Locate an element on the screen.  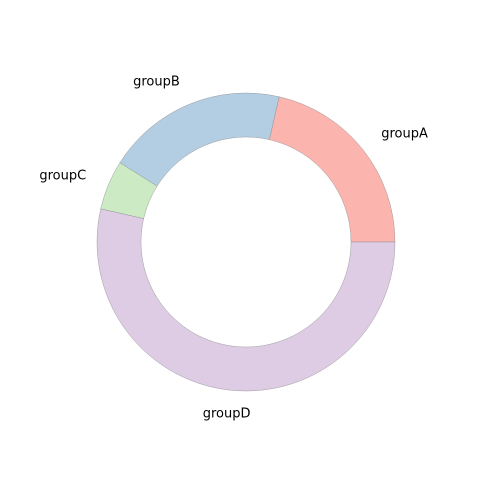
slice-label-groupB: groupB is located at coordinates (156, 82).